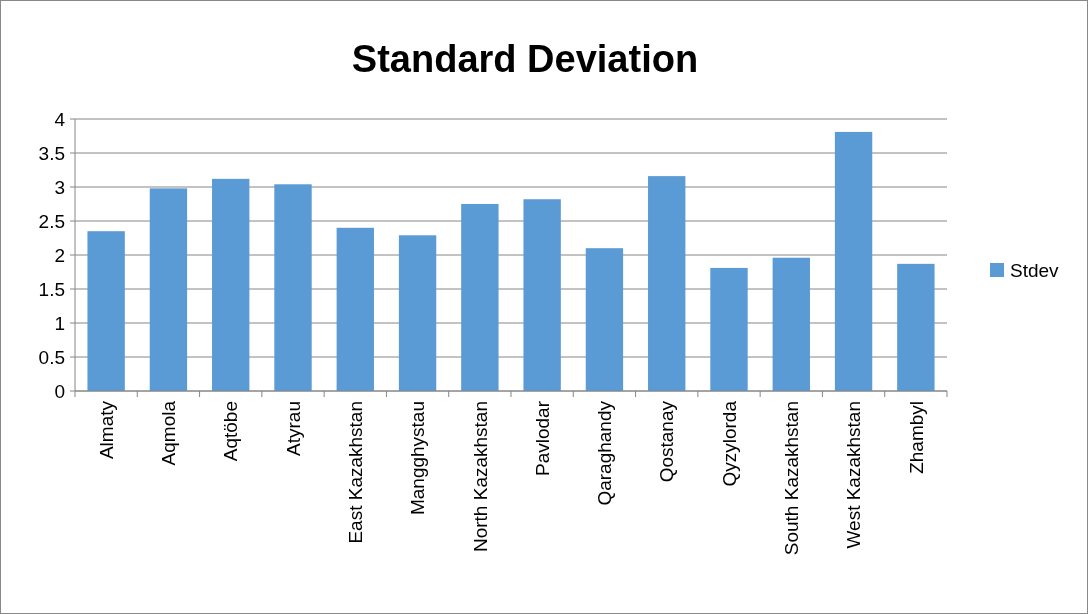 Image resolution: width=1088 pixels, height=614 pixels. I want to click on y-tick-label: 0.5, so click(51, 357).